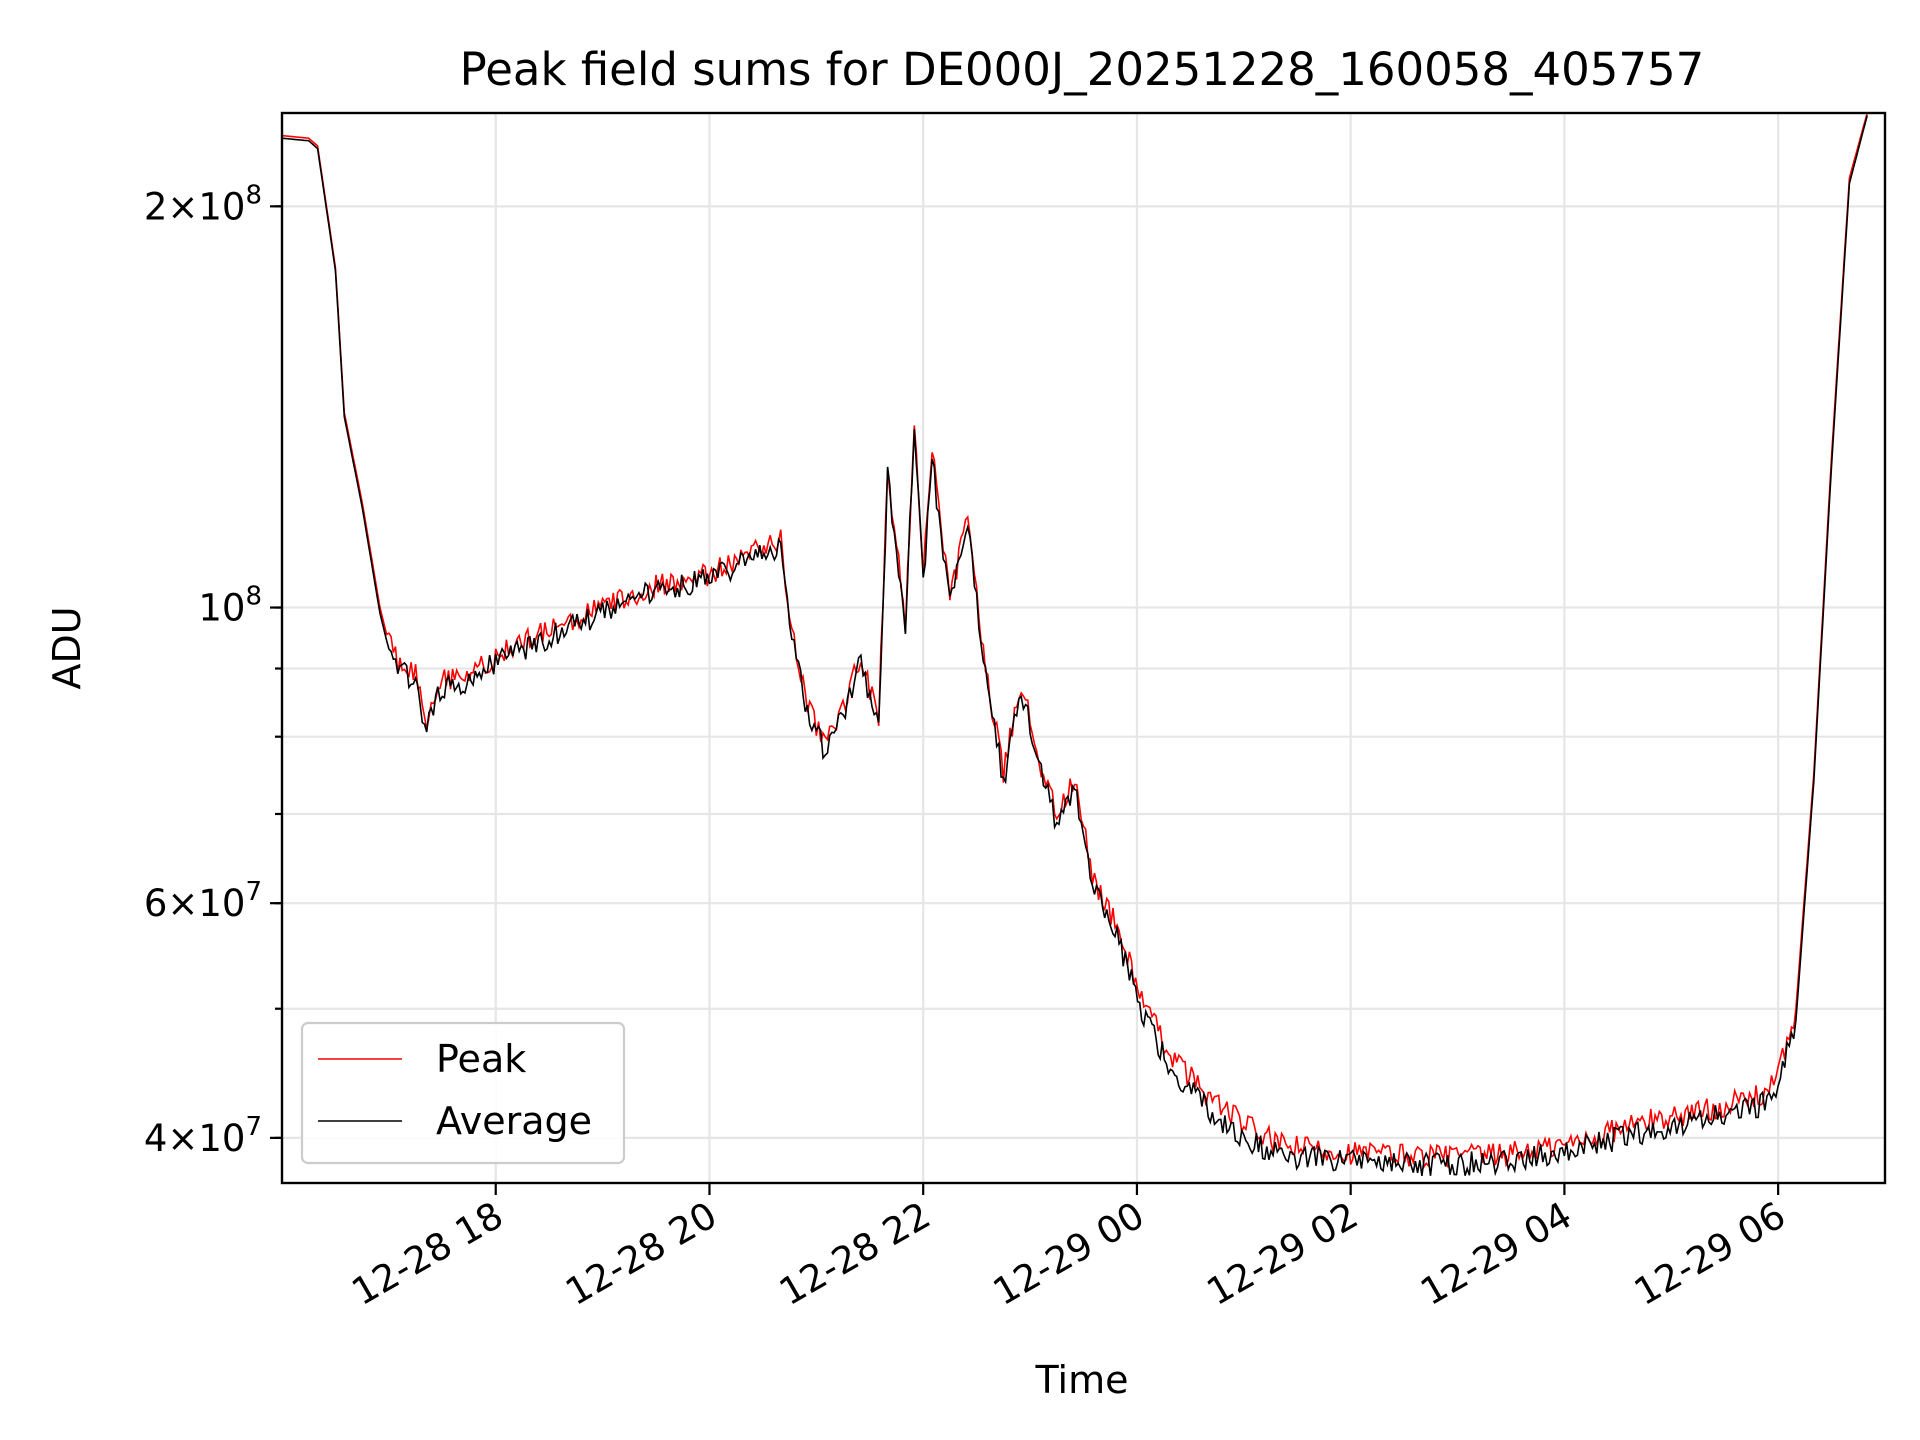 This screenshot has width=1920, height=1440. What do you see at coordinates (1082, 1380) in the screenshot?
I see `x-axis-label: Time` at bounding box center [1082, 1380].